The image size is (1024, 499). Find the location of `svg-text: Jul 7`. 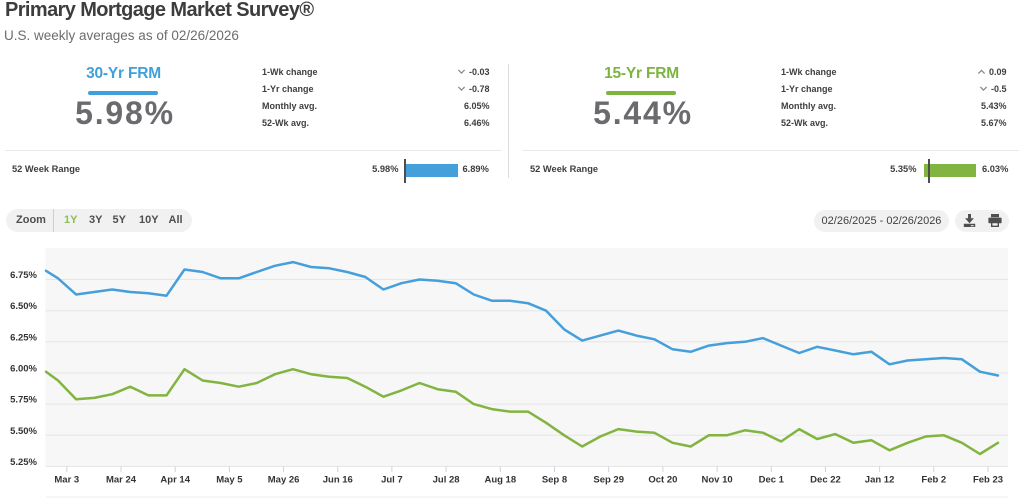

svg-text: Jul 7 is located at coordinates (392, 480).